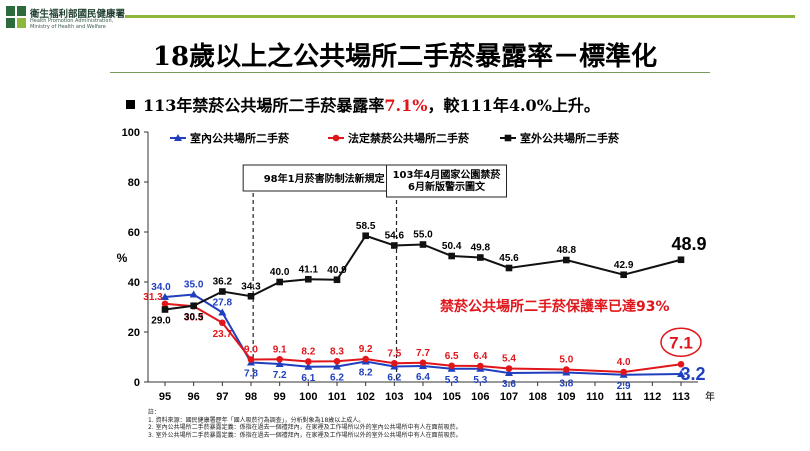  Describe the element at coordinates (365, 397) in the screenshot. I see `x-tick-label: 102` at that location.